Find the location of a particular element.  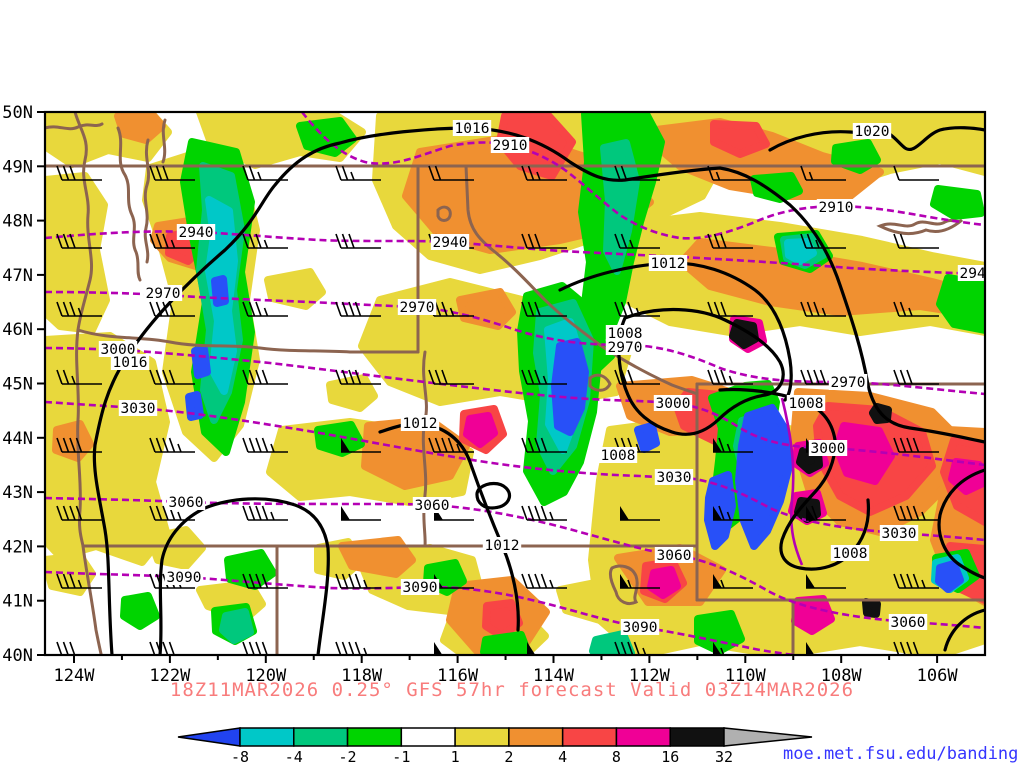

lon-label: 114W is located at coordinates (554, 676).